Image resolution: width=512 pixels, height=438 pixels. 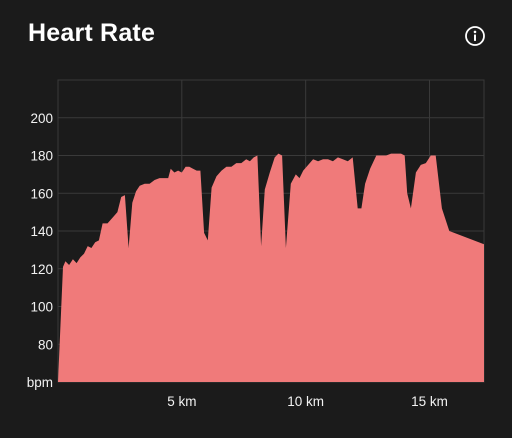 What do you see at coordinates (92, 33) in the screenshot?
I see `page-title: Heart Rate` at bounding box center [92, 33].